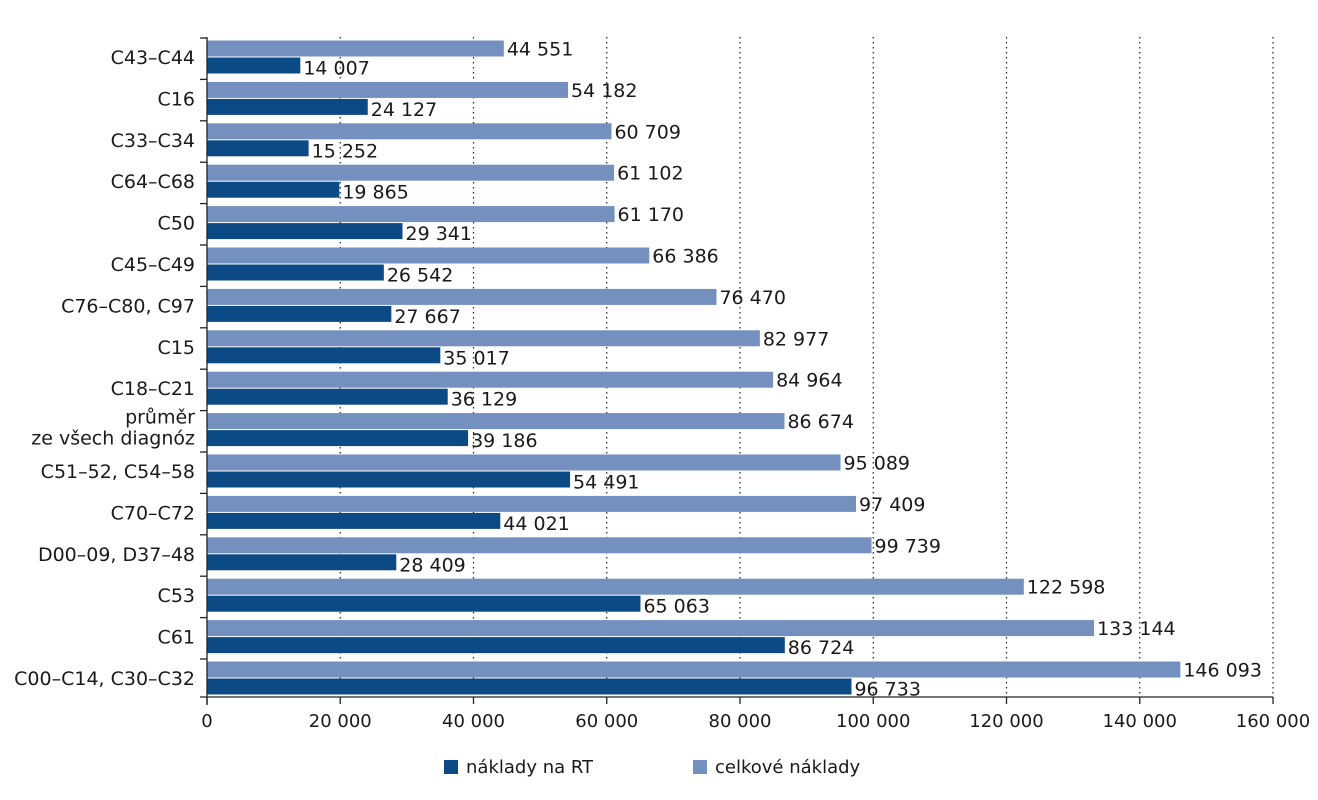 The width and height of the screenshot is (1318, 800). Describe the element at coordinates (873, 721) in the screenshot. I see `x-tick-label-5: 100 000` at that location.